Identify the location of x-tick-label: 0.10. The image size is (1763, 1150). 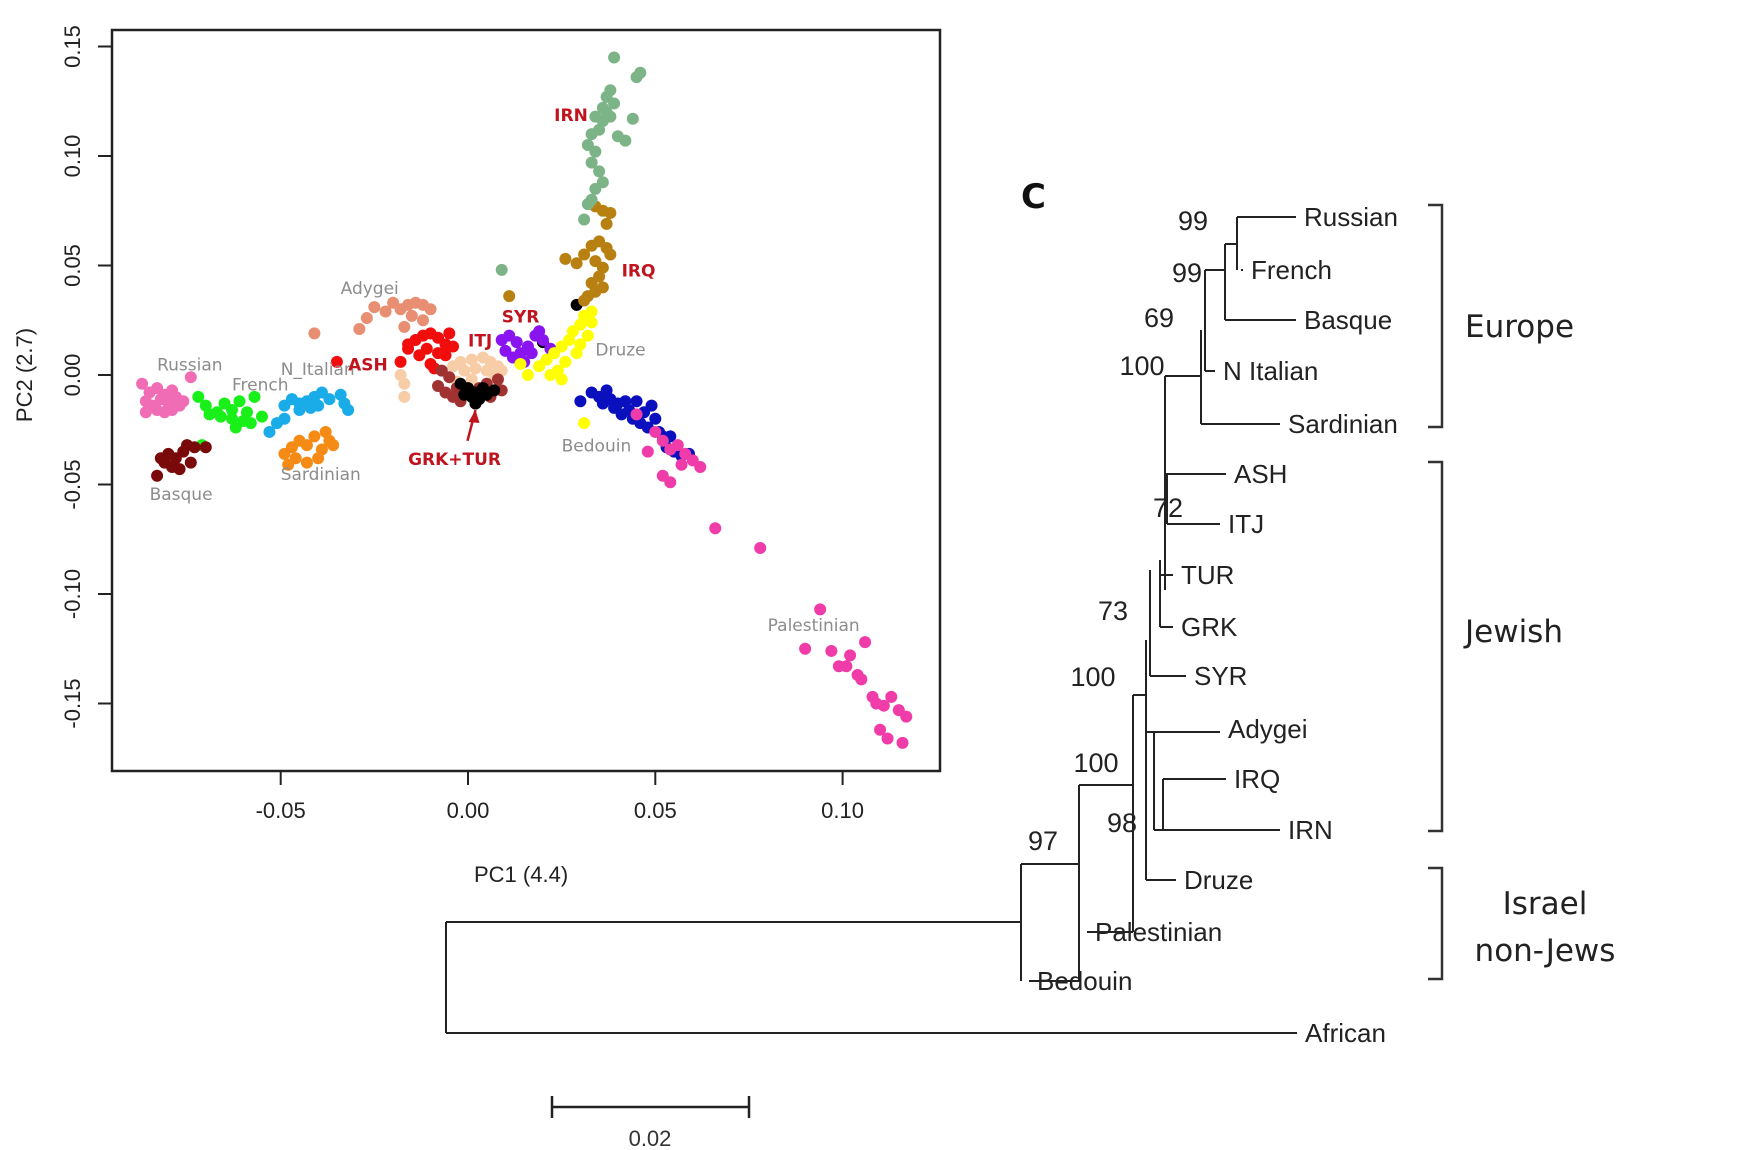
(842, 810).